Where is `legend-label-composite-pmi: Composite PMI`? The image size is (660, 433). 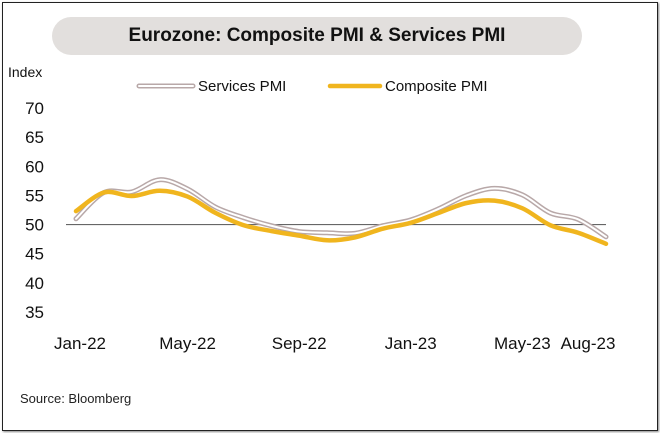 legend-label-composite-pmi: Composite PMI is located at coordinates (436, 86).